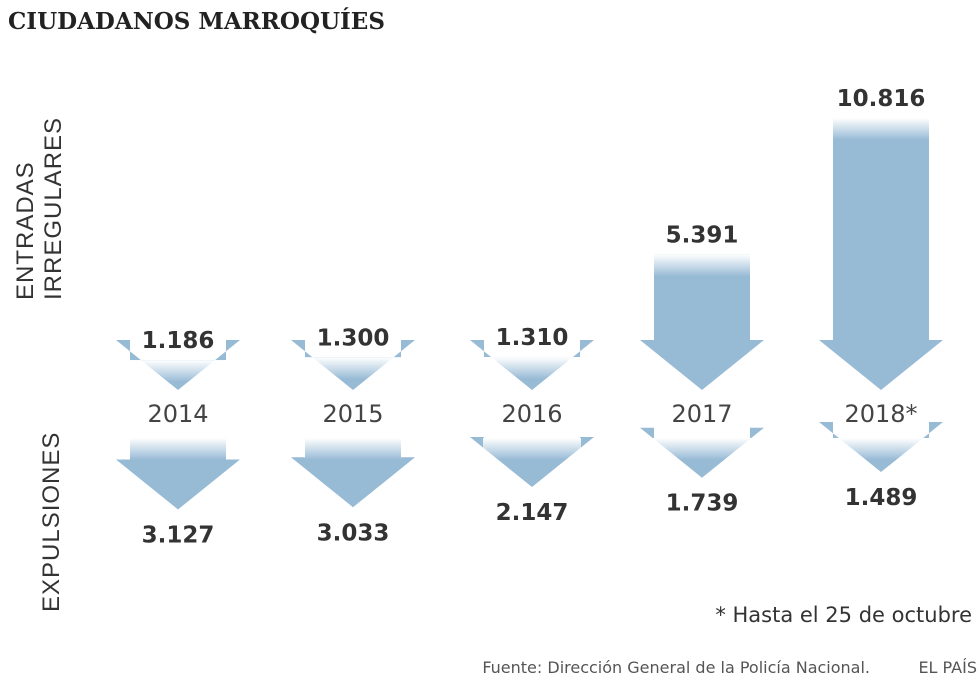 Image resolution: width=980 pixels, height=695 pixels. Describe the element at coordinates (51, 522) in the screenshot. I see `side-label-expulsiones: EXPULSIONES` at that location.